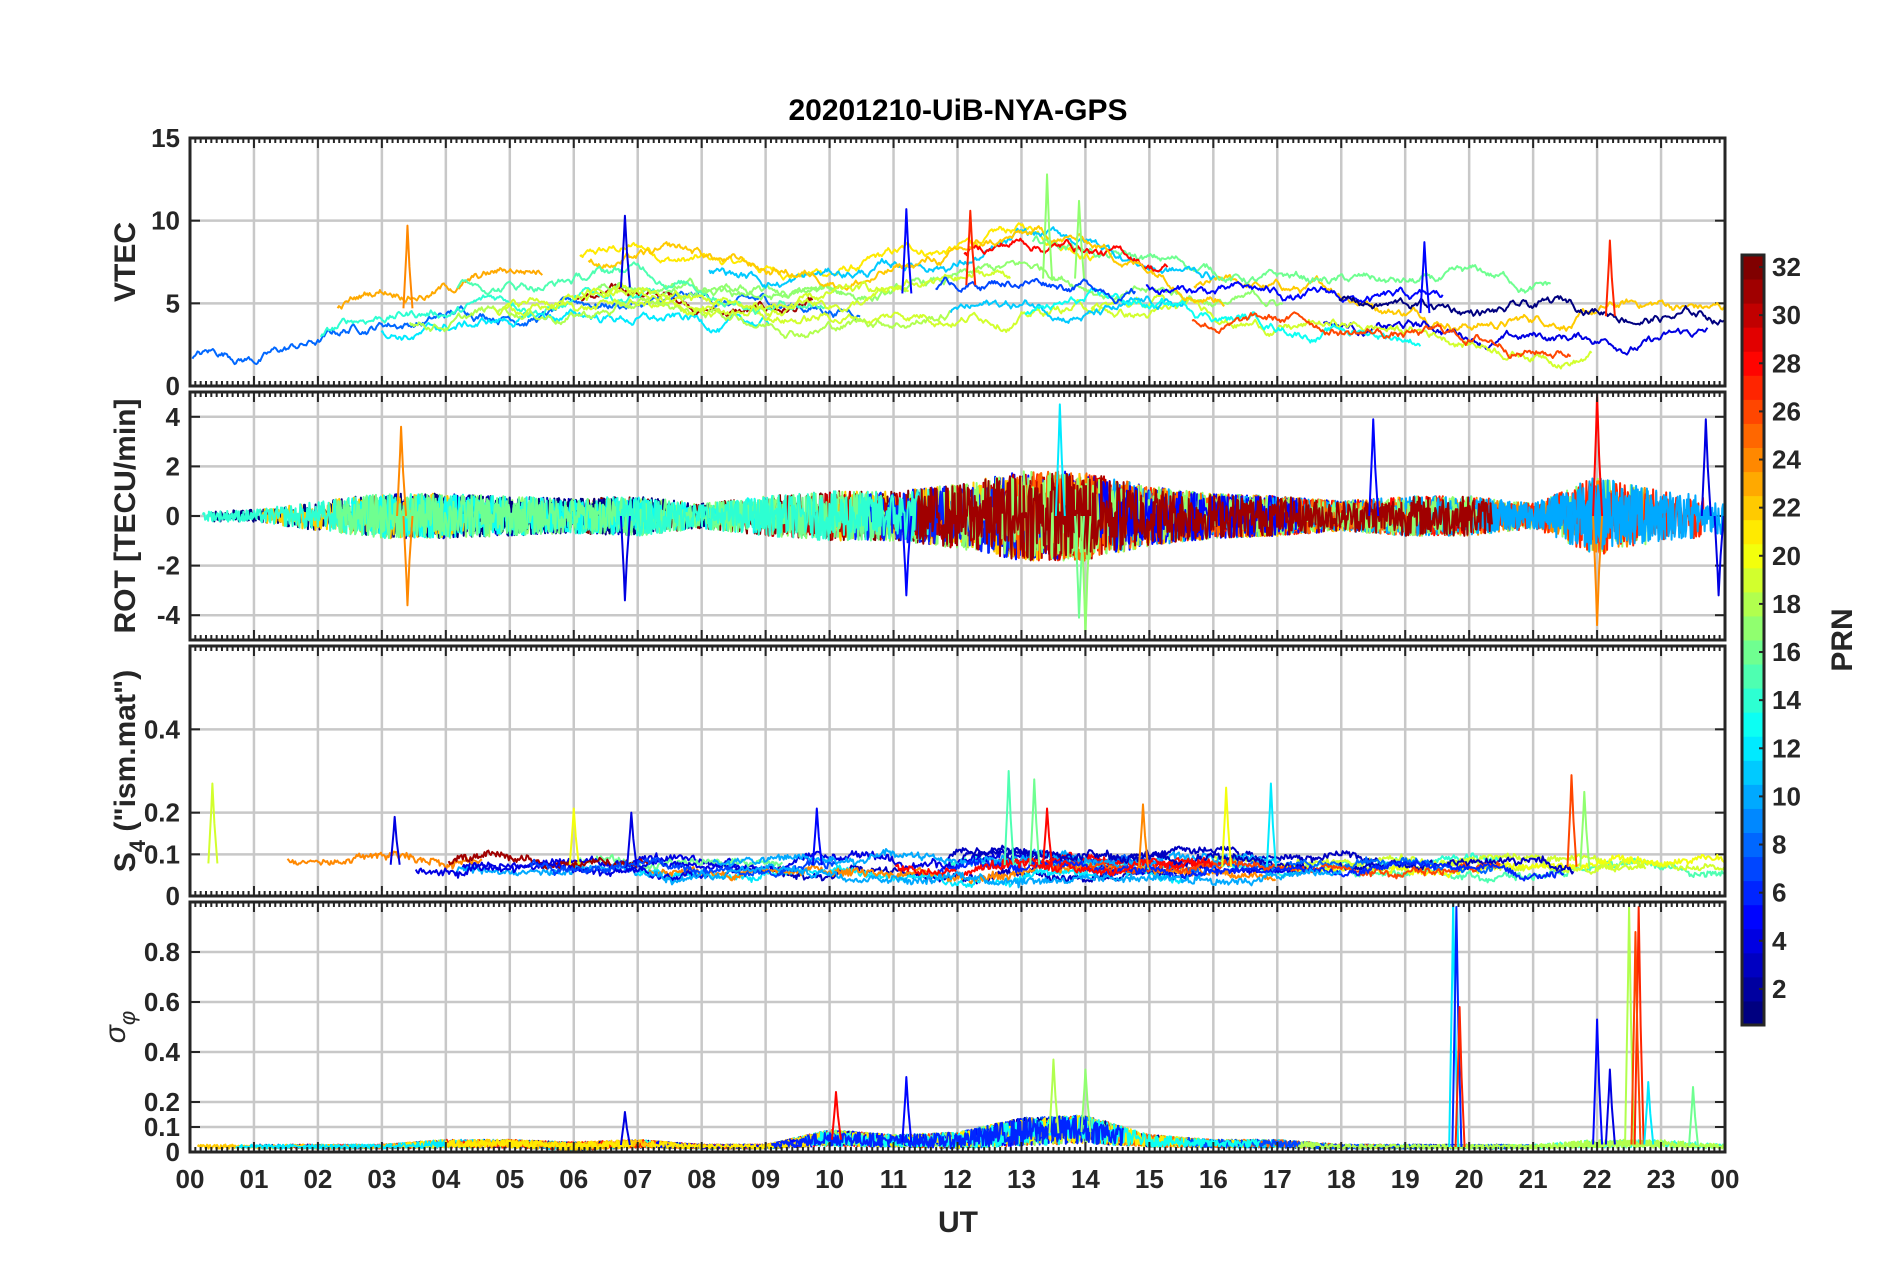  Describe the element at coordinates (1786, 796) in the screenshot. I see `colorbar-tick-label: 10` at that location.